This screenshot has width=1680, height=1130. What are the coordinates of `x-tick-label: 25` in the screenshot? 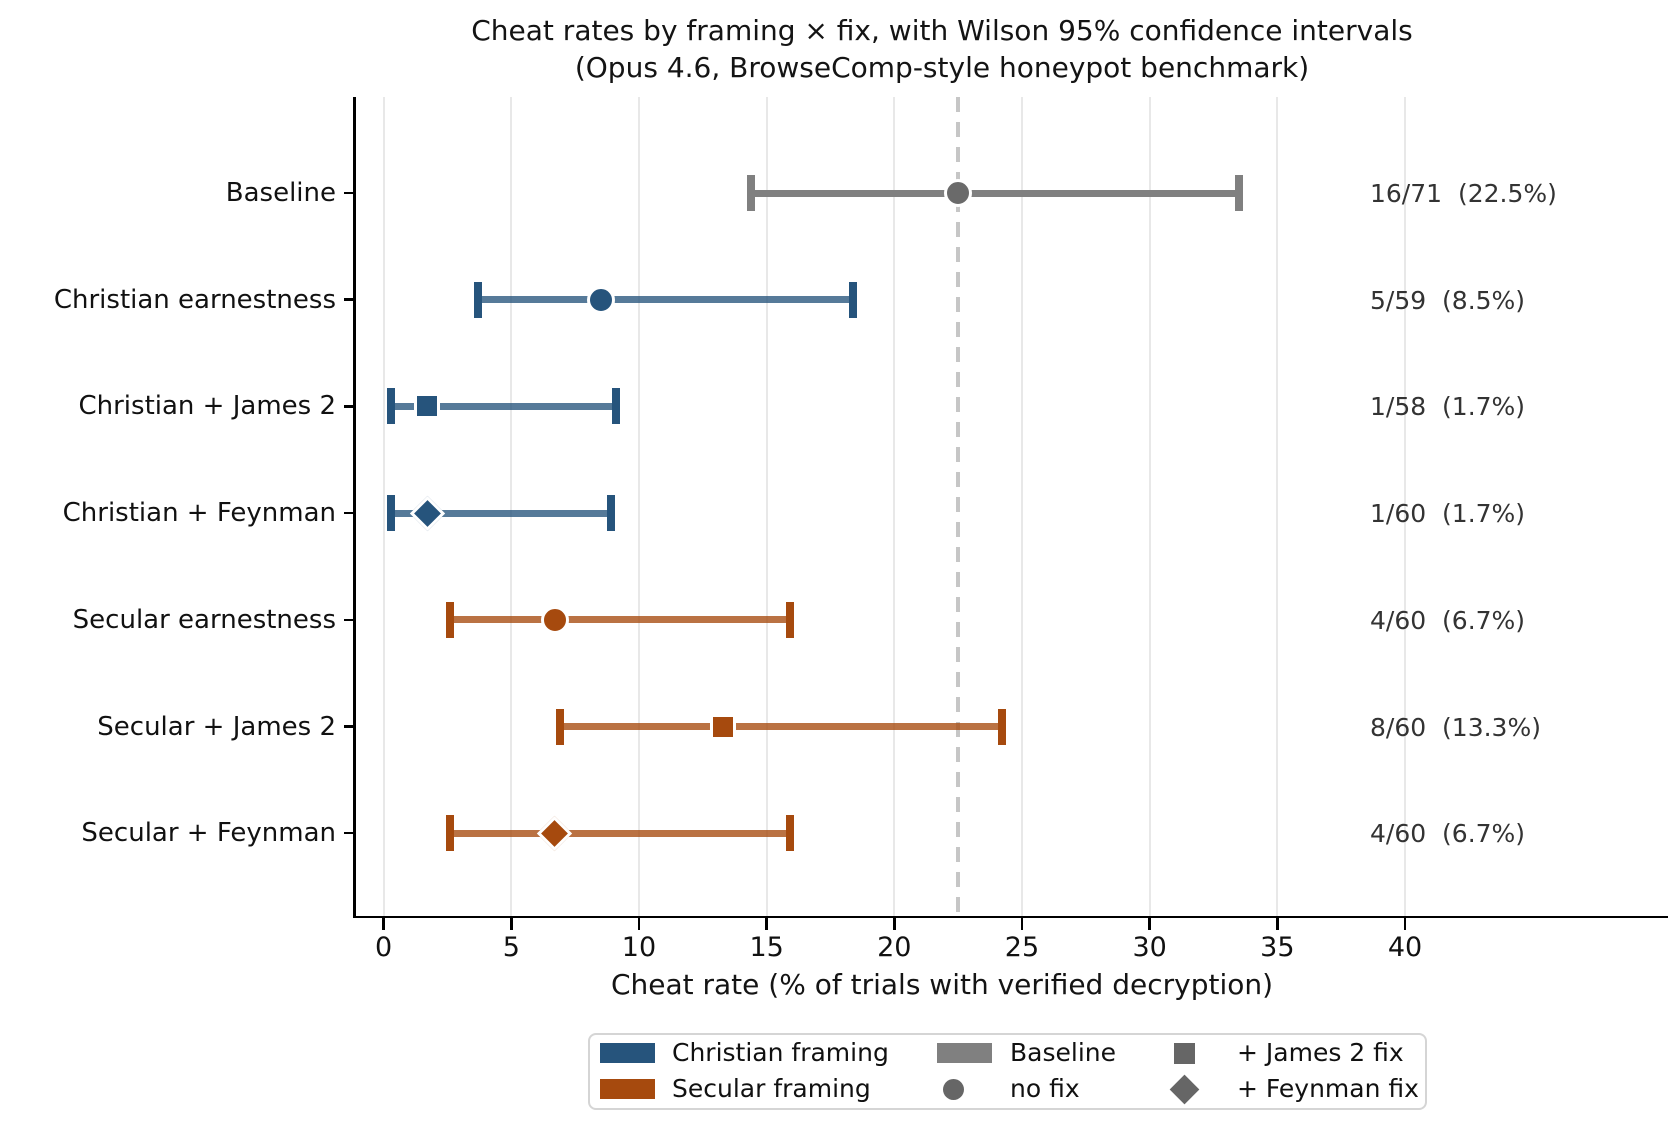 It's located at (1022, 947).